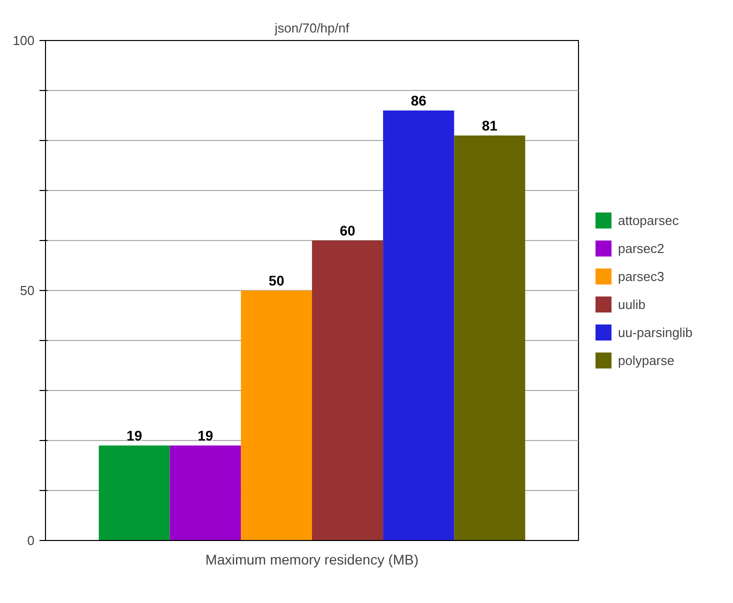 This screenshot has height=603, width=733. I want to click on x-axis-title: Maximum memory residency (MB), so click(312, 560).